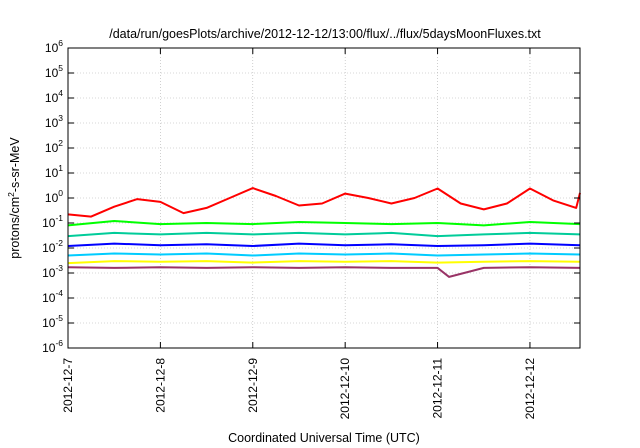 This screenshot has height=448, width=640. Describe the element at coordinates (530, 389) in the screenshot. I see `x-tick-label: 2012-12-12` at that location.